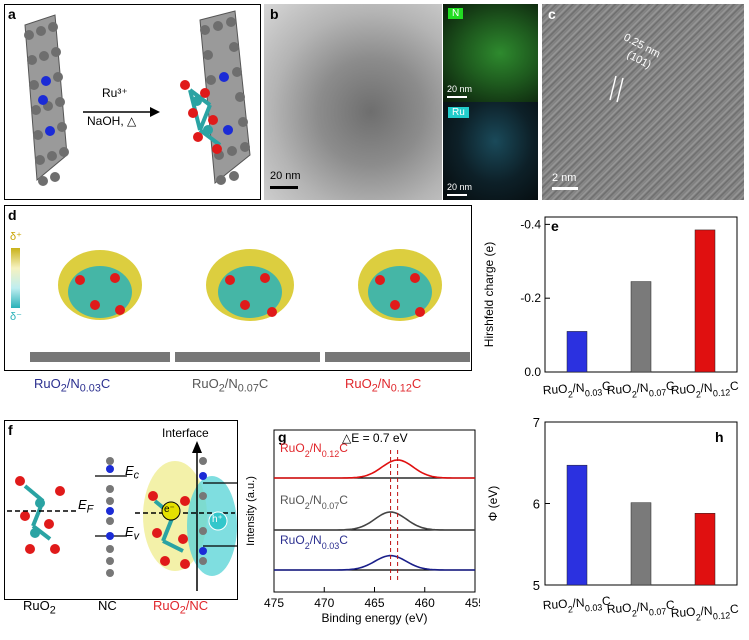 This screenshot has width=749, height=640. What do you see at coordinates (536, 422) in the screenshot?
I see `chart-h-ytick-label-2: 7` at bounding box center [536, 422].